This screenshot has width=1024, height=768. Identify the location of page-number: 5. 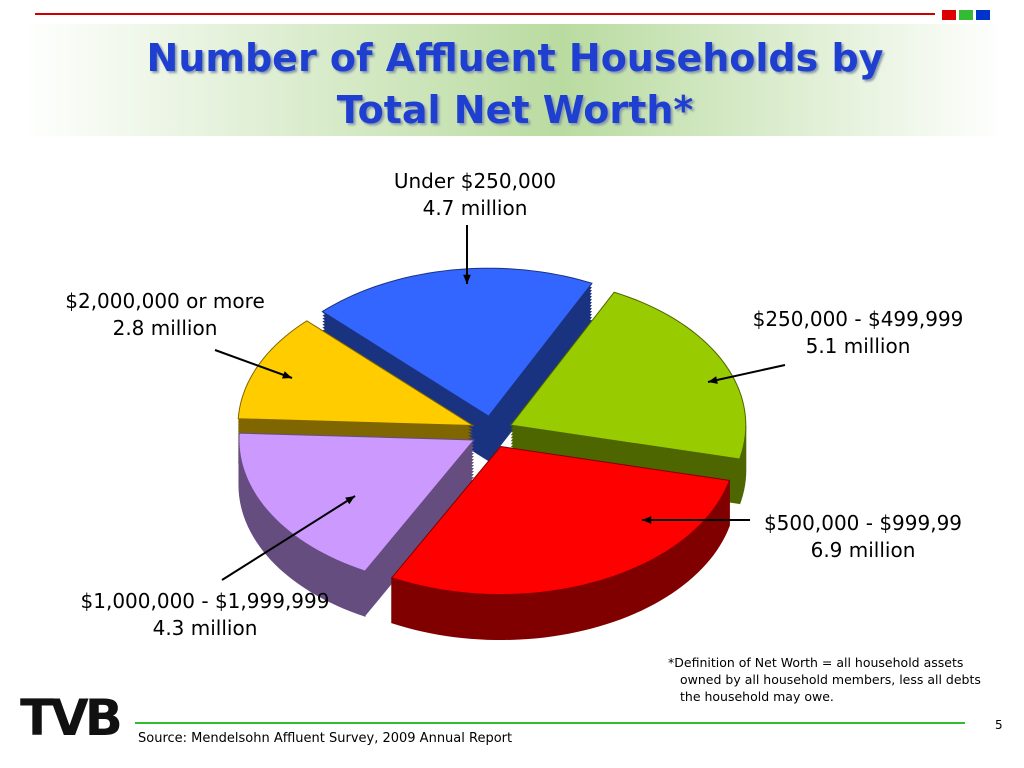
(999, 725).